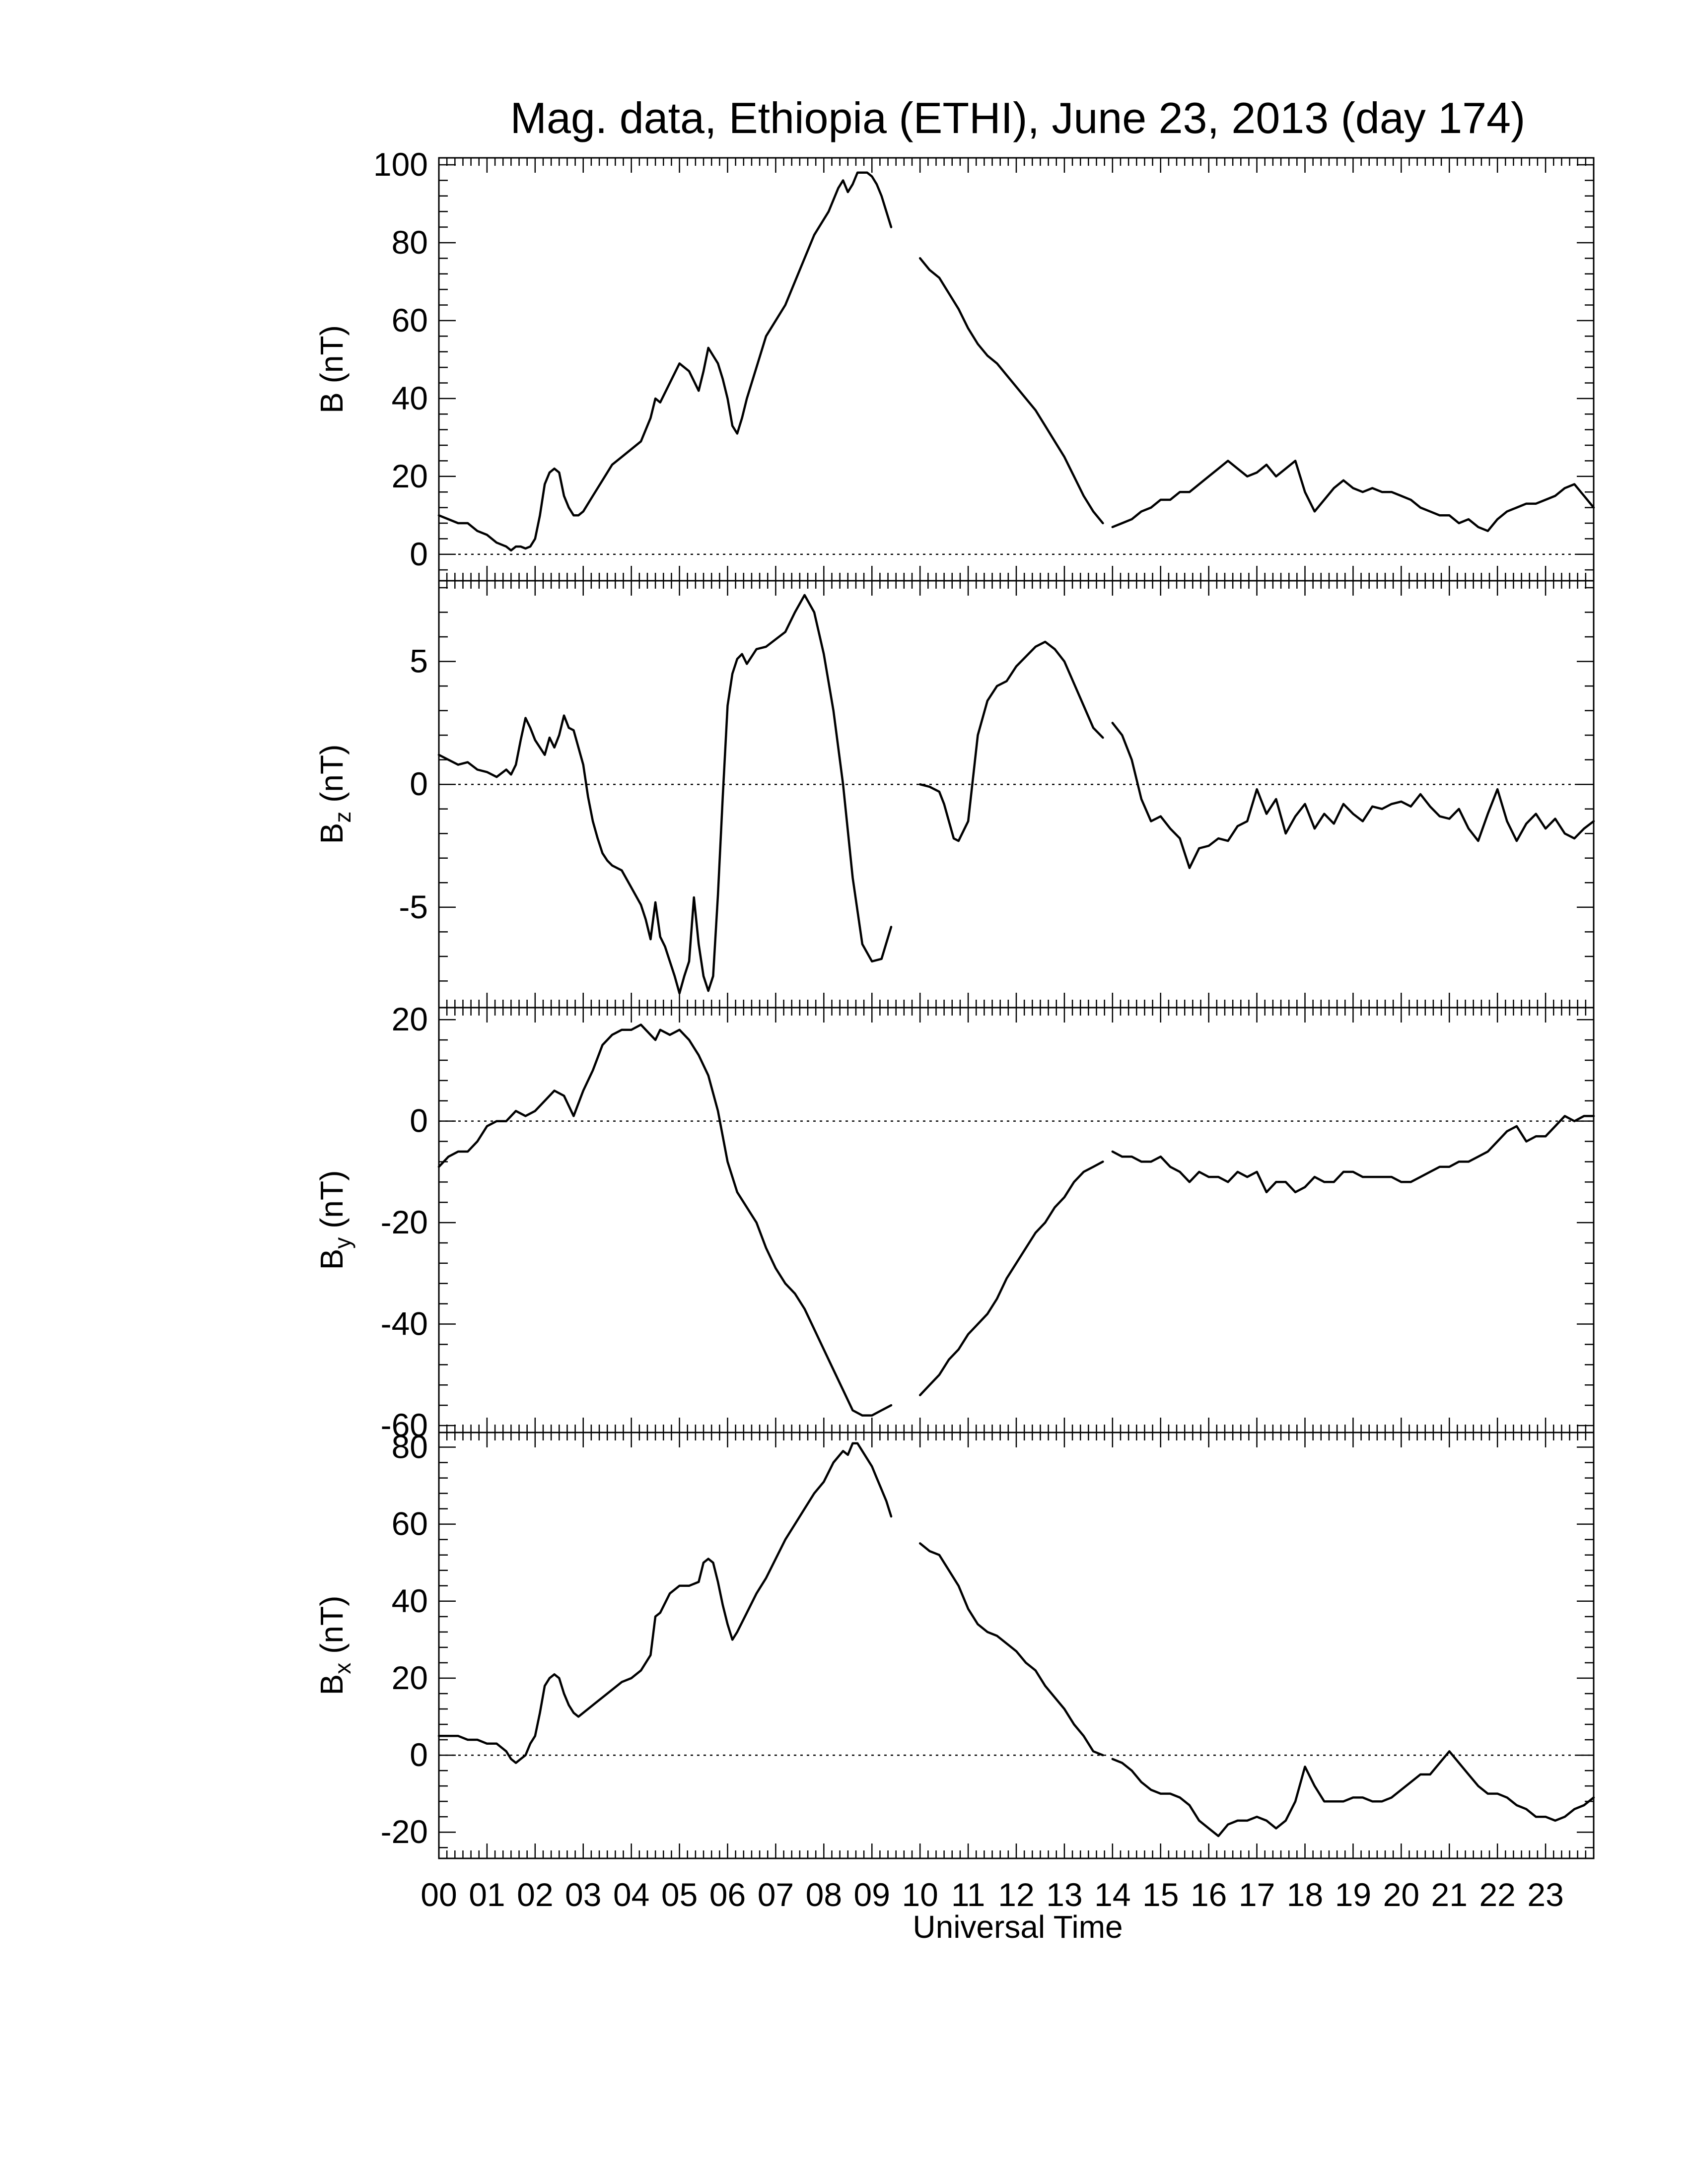  I want to click on x-tick-label: 19, so click(1353, 1894).